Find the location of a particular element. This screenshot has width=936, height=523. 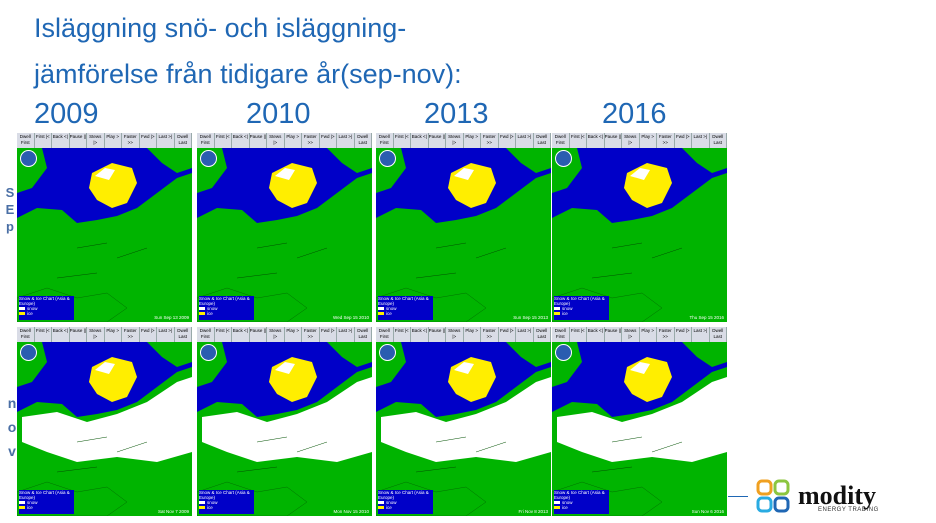

slide-title-line2: jämförelse från tidigare år(sep-nov): is located at coordinates (248, 74).